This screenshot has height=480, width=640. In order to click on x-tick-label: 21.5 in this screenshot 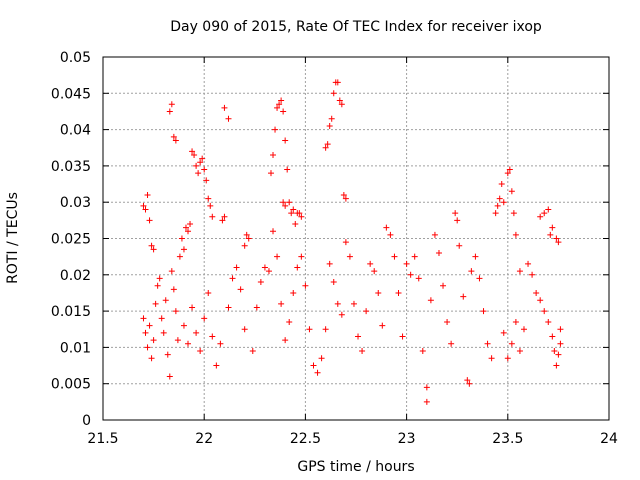, I will do `click(102, 439)`.